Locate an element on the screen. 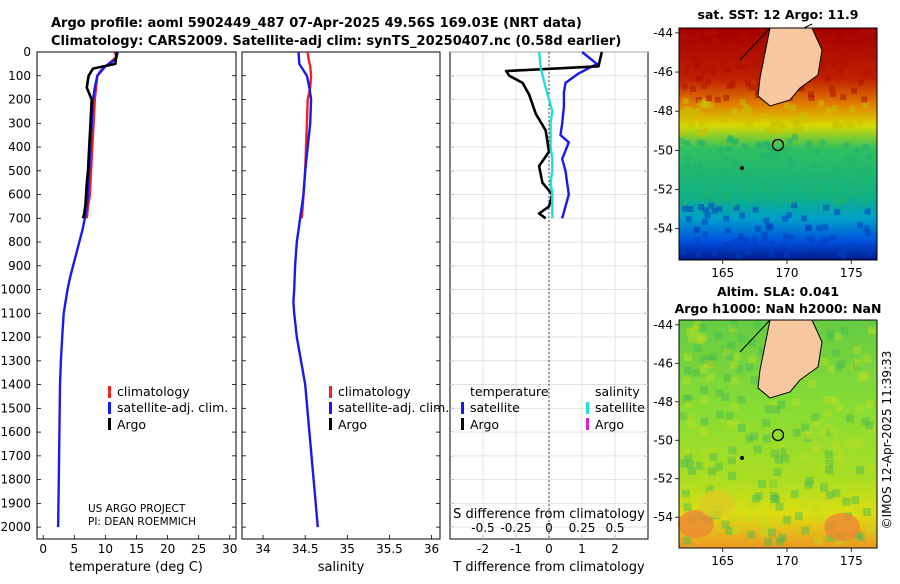 This screenshot has height=584, width=900. sla-map-title-1: Altim. SLA: 0.041 is located at coordinates (778, 291).